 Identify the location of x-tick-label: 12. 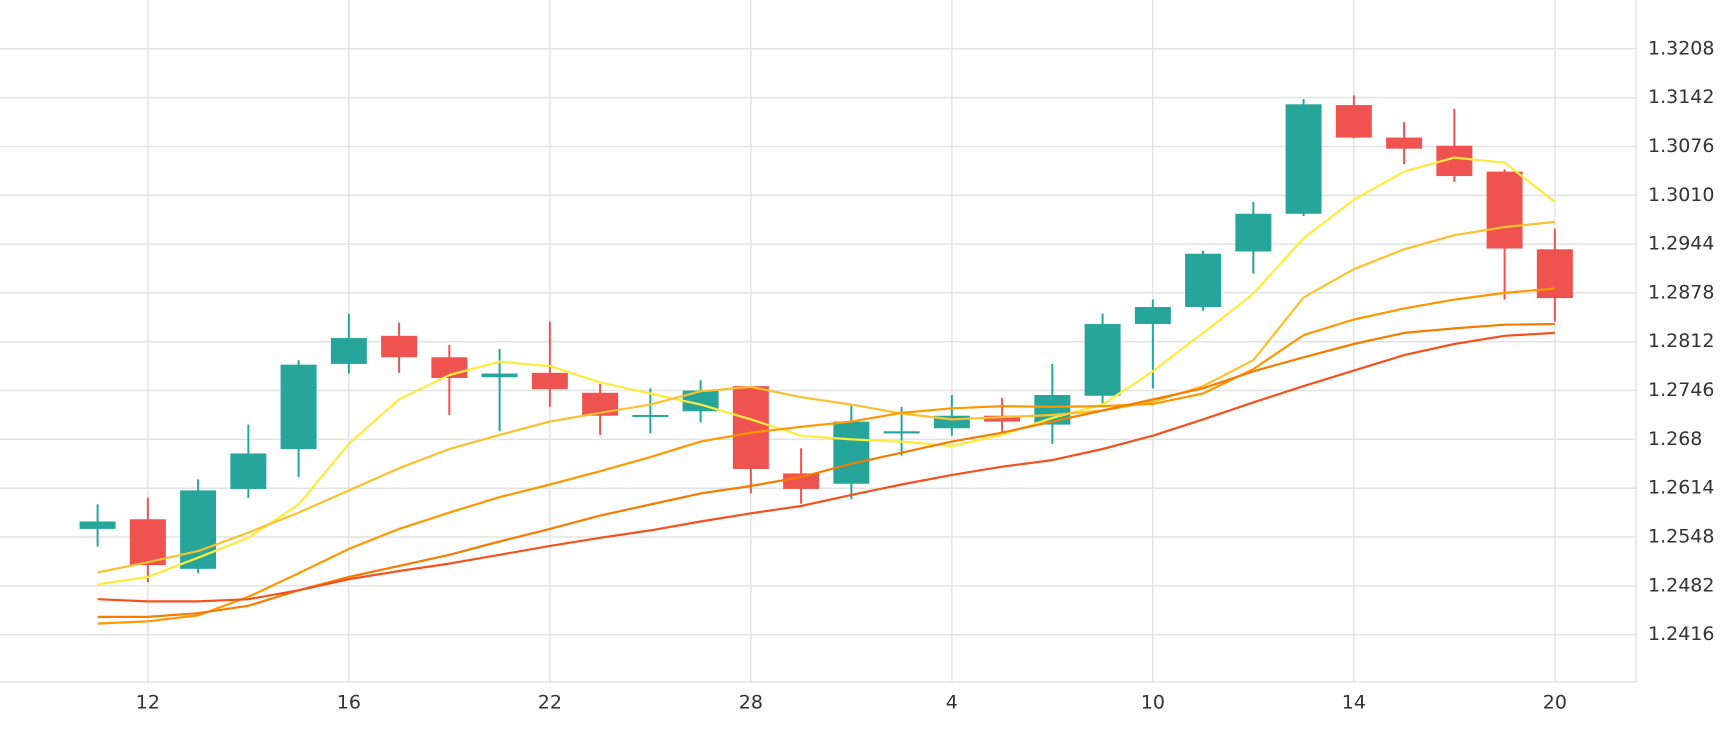
(148, 703).